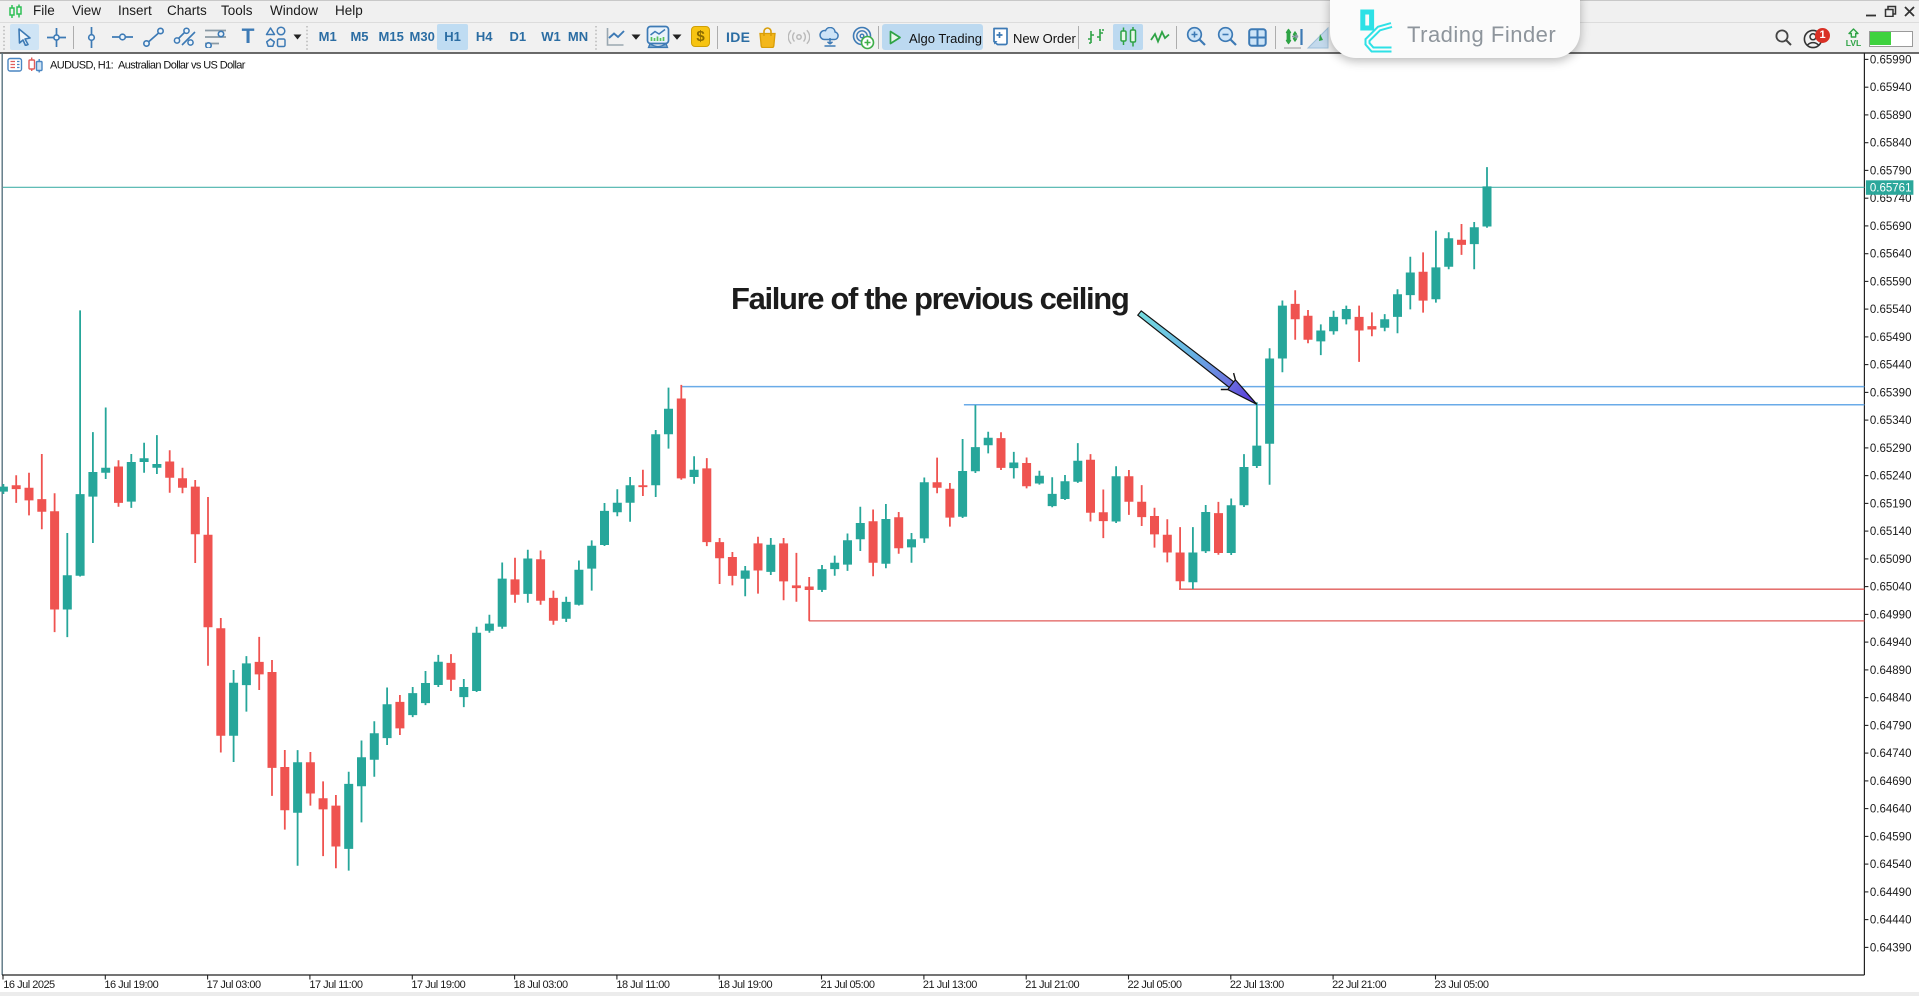 This screenshot has height=996, width=1919. What do you see at coordinates (1891, 948) in the screenshot?
I see `svg-text: 0.64390` at bounding box center [1891, 948].